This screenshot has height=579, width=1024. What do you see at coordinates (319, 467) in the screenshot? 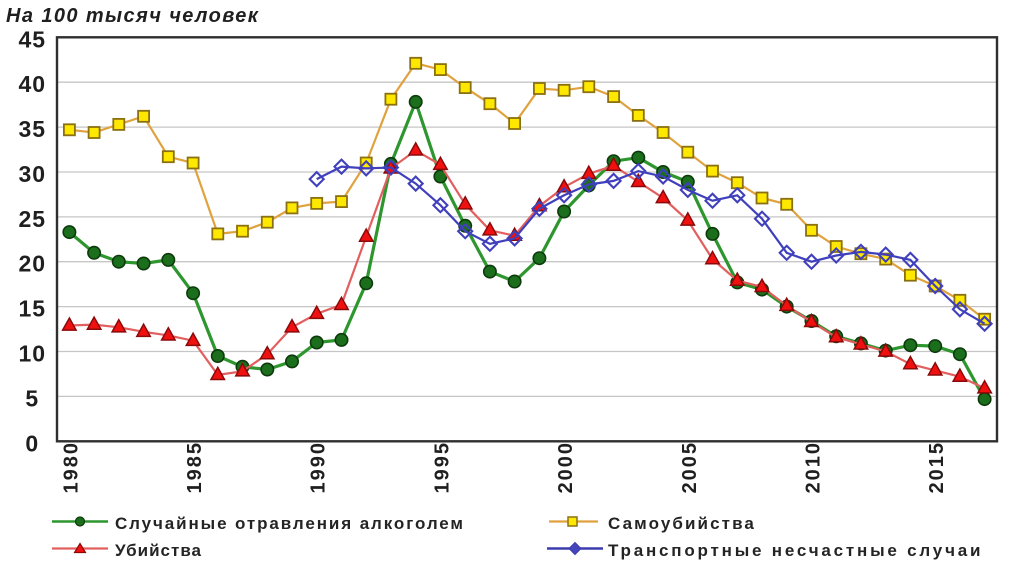
I see `svg-text: 1990` at bounding box center [319, 467].